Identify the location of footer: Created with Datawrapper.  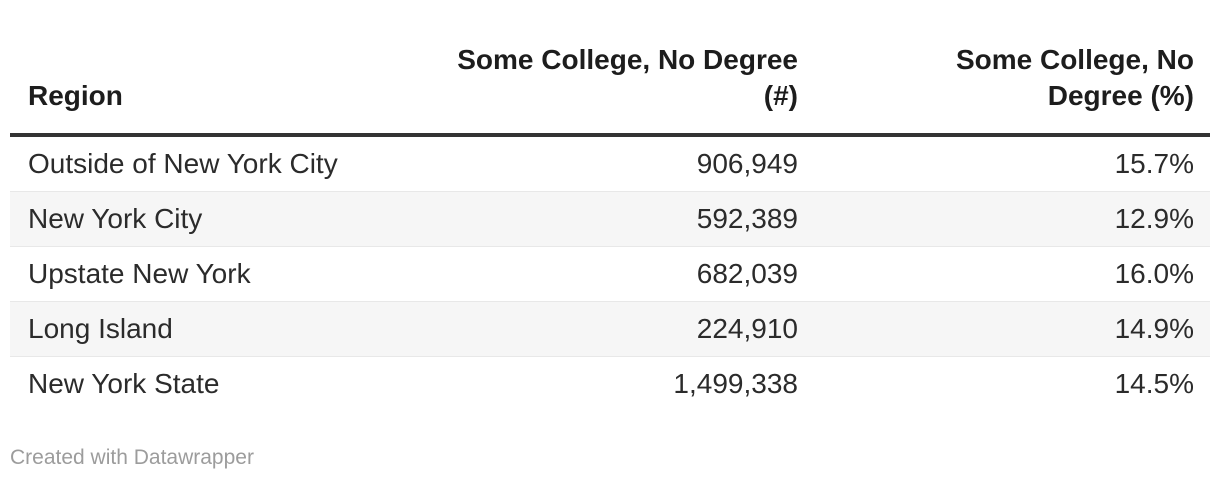
(610, 458).